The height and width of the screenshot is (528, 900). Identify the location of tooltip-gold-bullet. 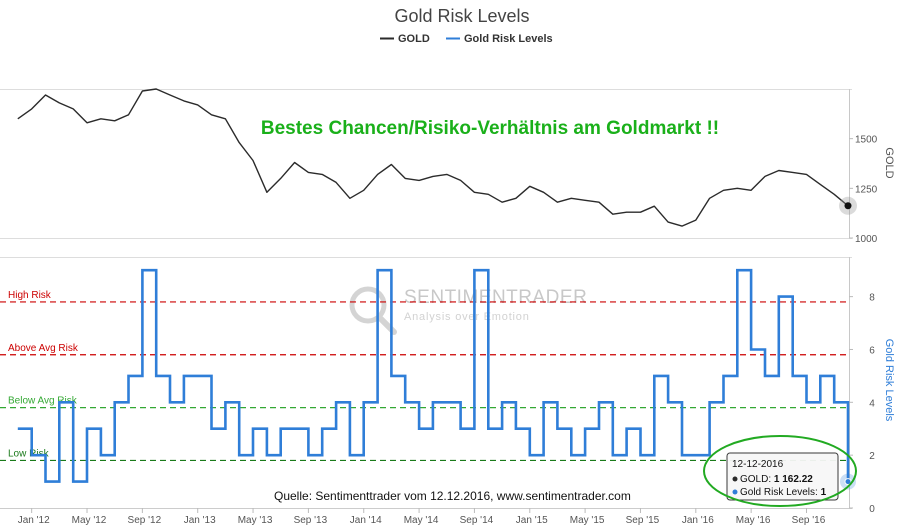
(735, 479).